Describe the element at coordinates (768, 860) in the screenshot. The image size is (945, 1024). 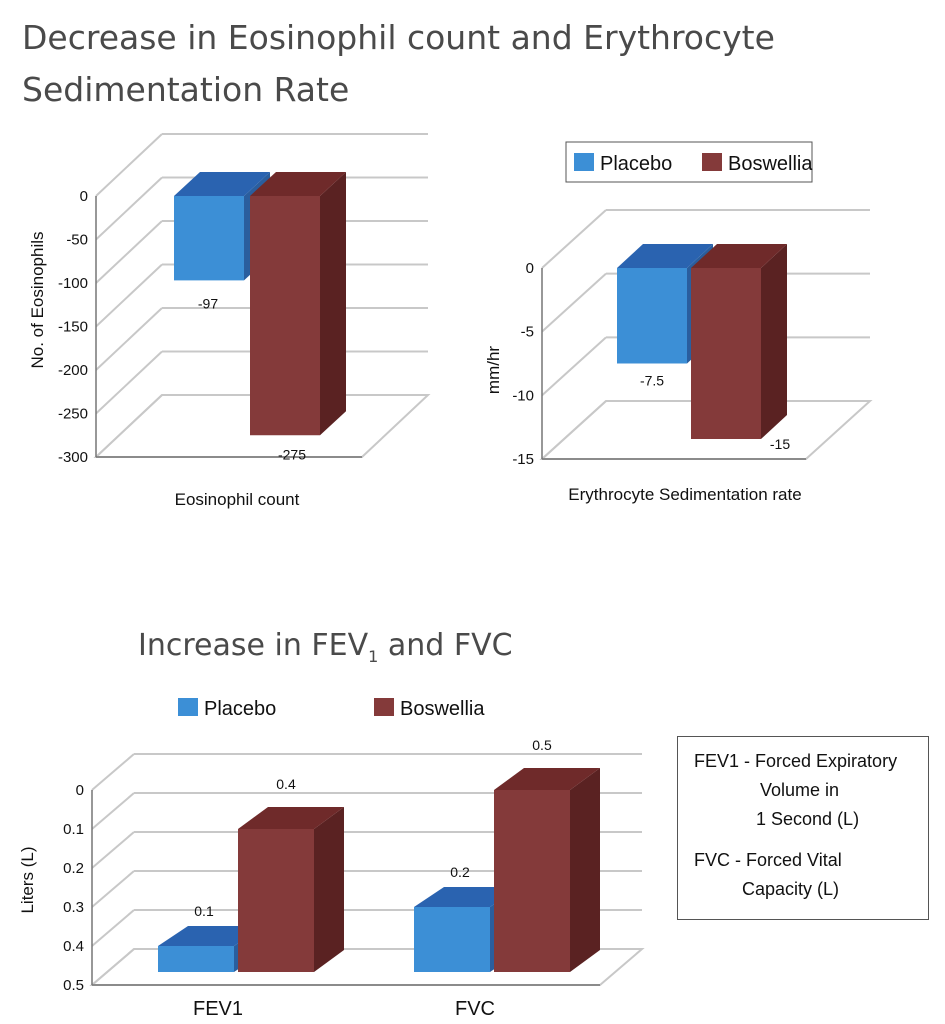
I see `note-line-4: FVC - Forced Vital` at that location.